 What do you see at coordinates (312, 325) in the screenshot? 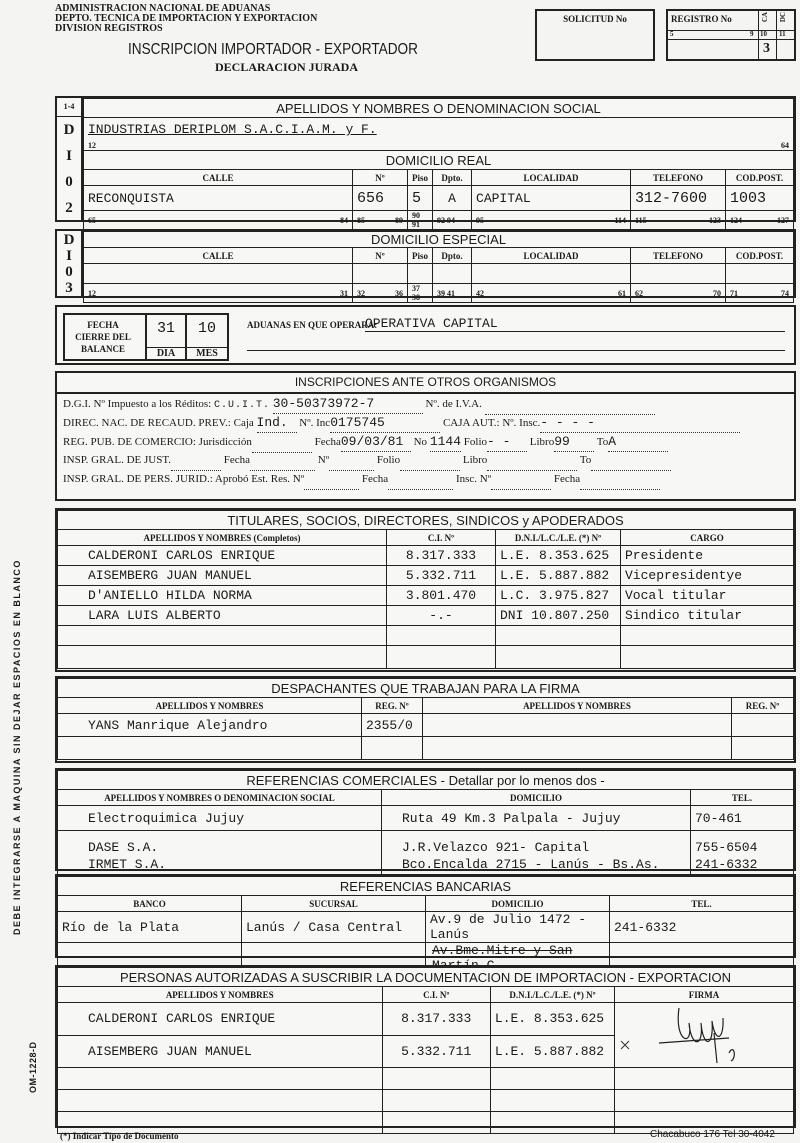
I see `aduanas-label: ADUANAS EN QUE OPERARA:` at bounding box center [312, 325].